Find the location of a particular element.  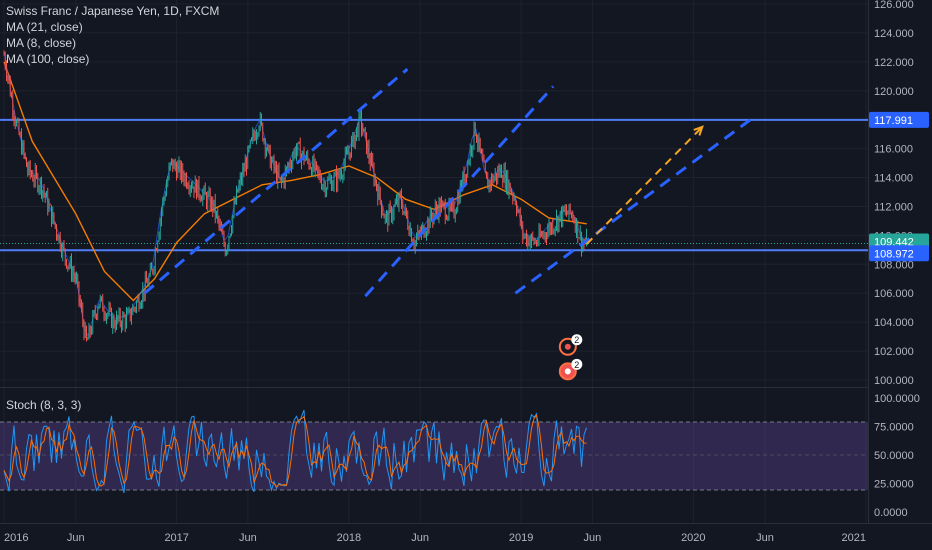

projection-arrow-head is located at coordinates (698, 130).